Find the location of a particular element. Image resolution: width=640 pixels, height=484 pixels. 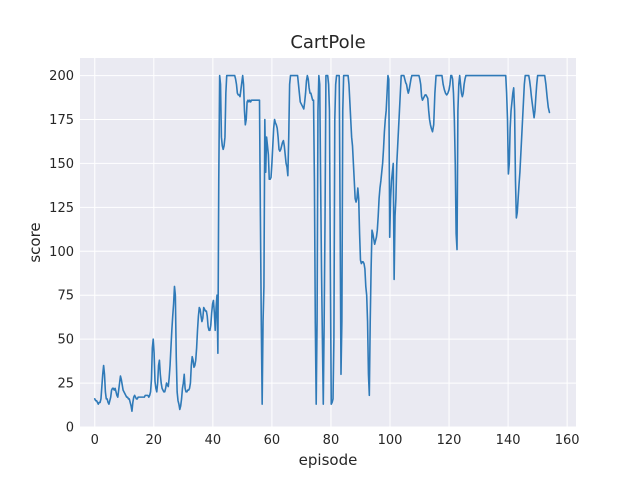

x-tick-label: 80 is located at coordinates (331, 440).